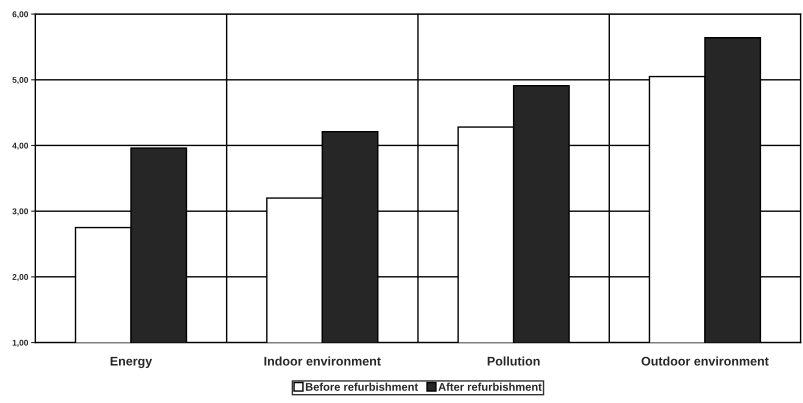  Describe the element at coordinates (514, 361) in the screenshot. I see `x-tick-label: Pollution` at that location.